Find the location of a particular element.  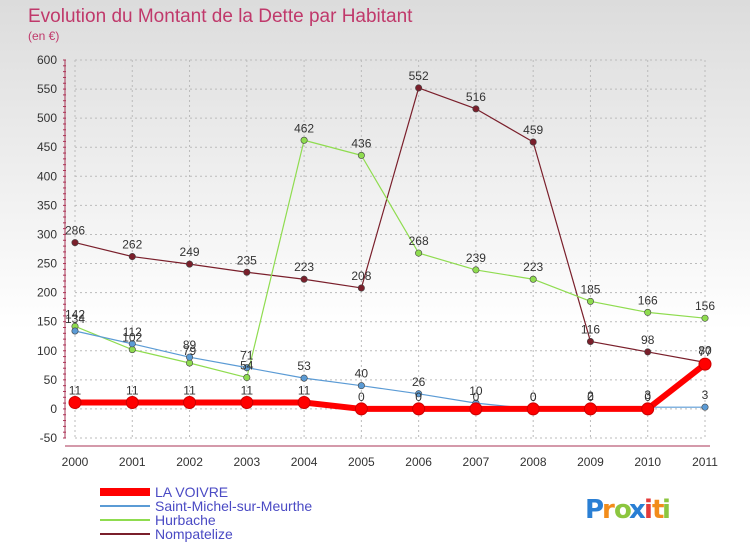

legend-label: Saint-Michel-sur-Meurthe is located at coordinates (233, 506).